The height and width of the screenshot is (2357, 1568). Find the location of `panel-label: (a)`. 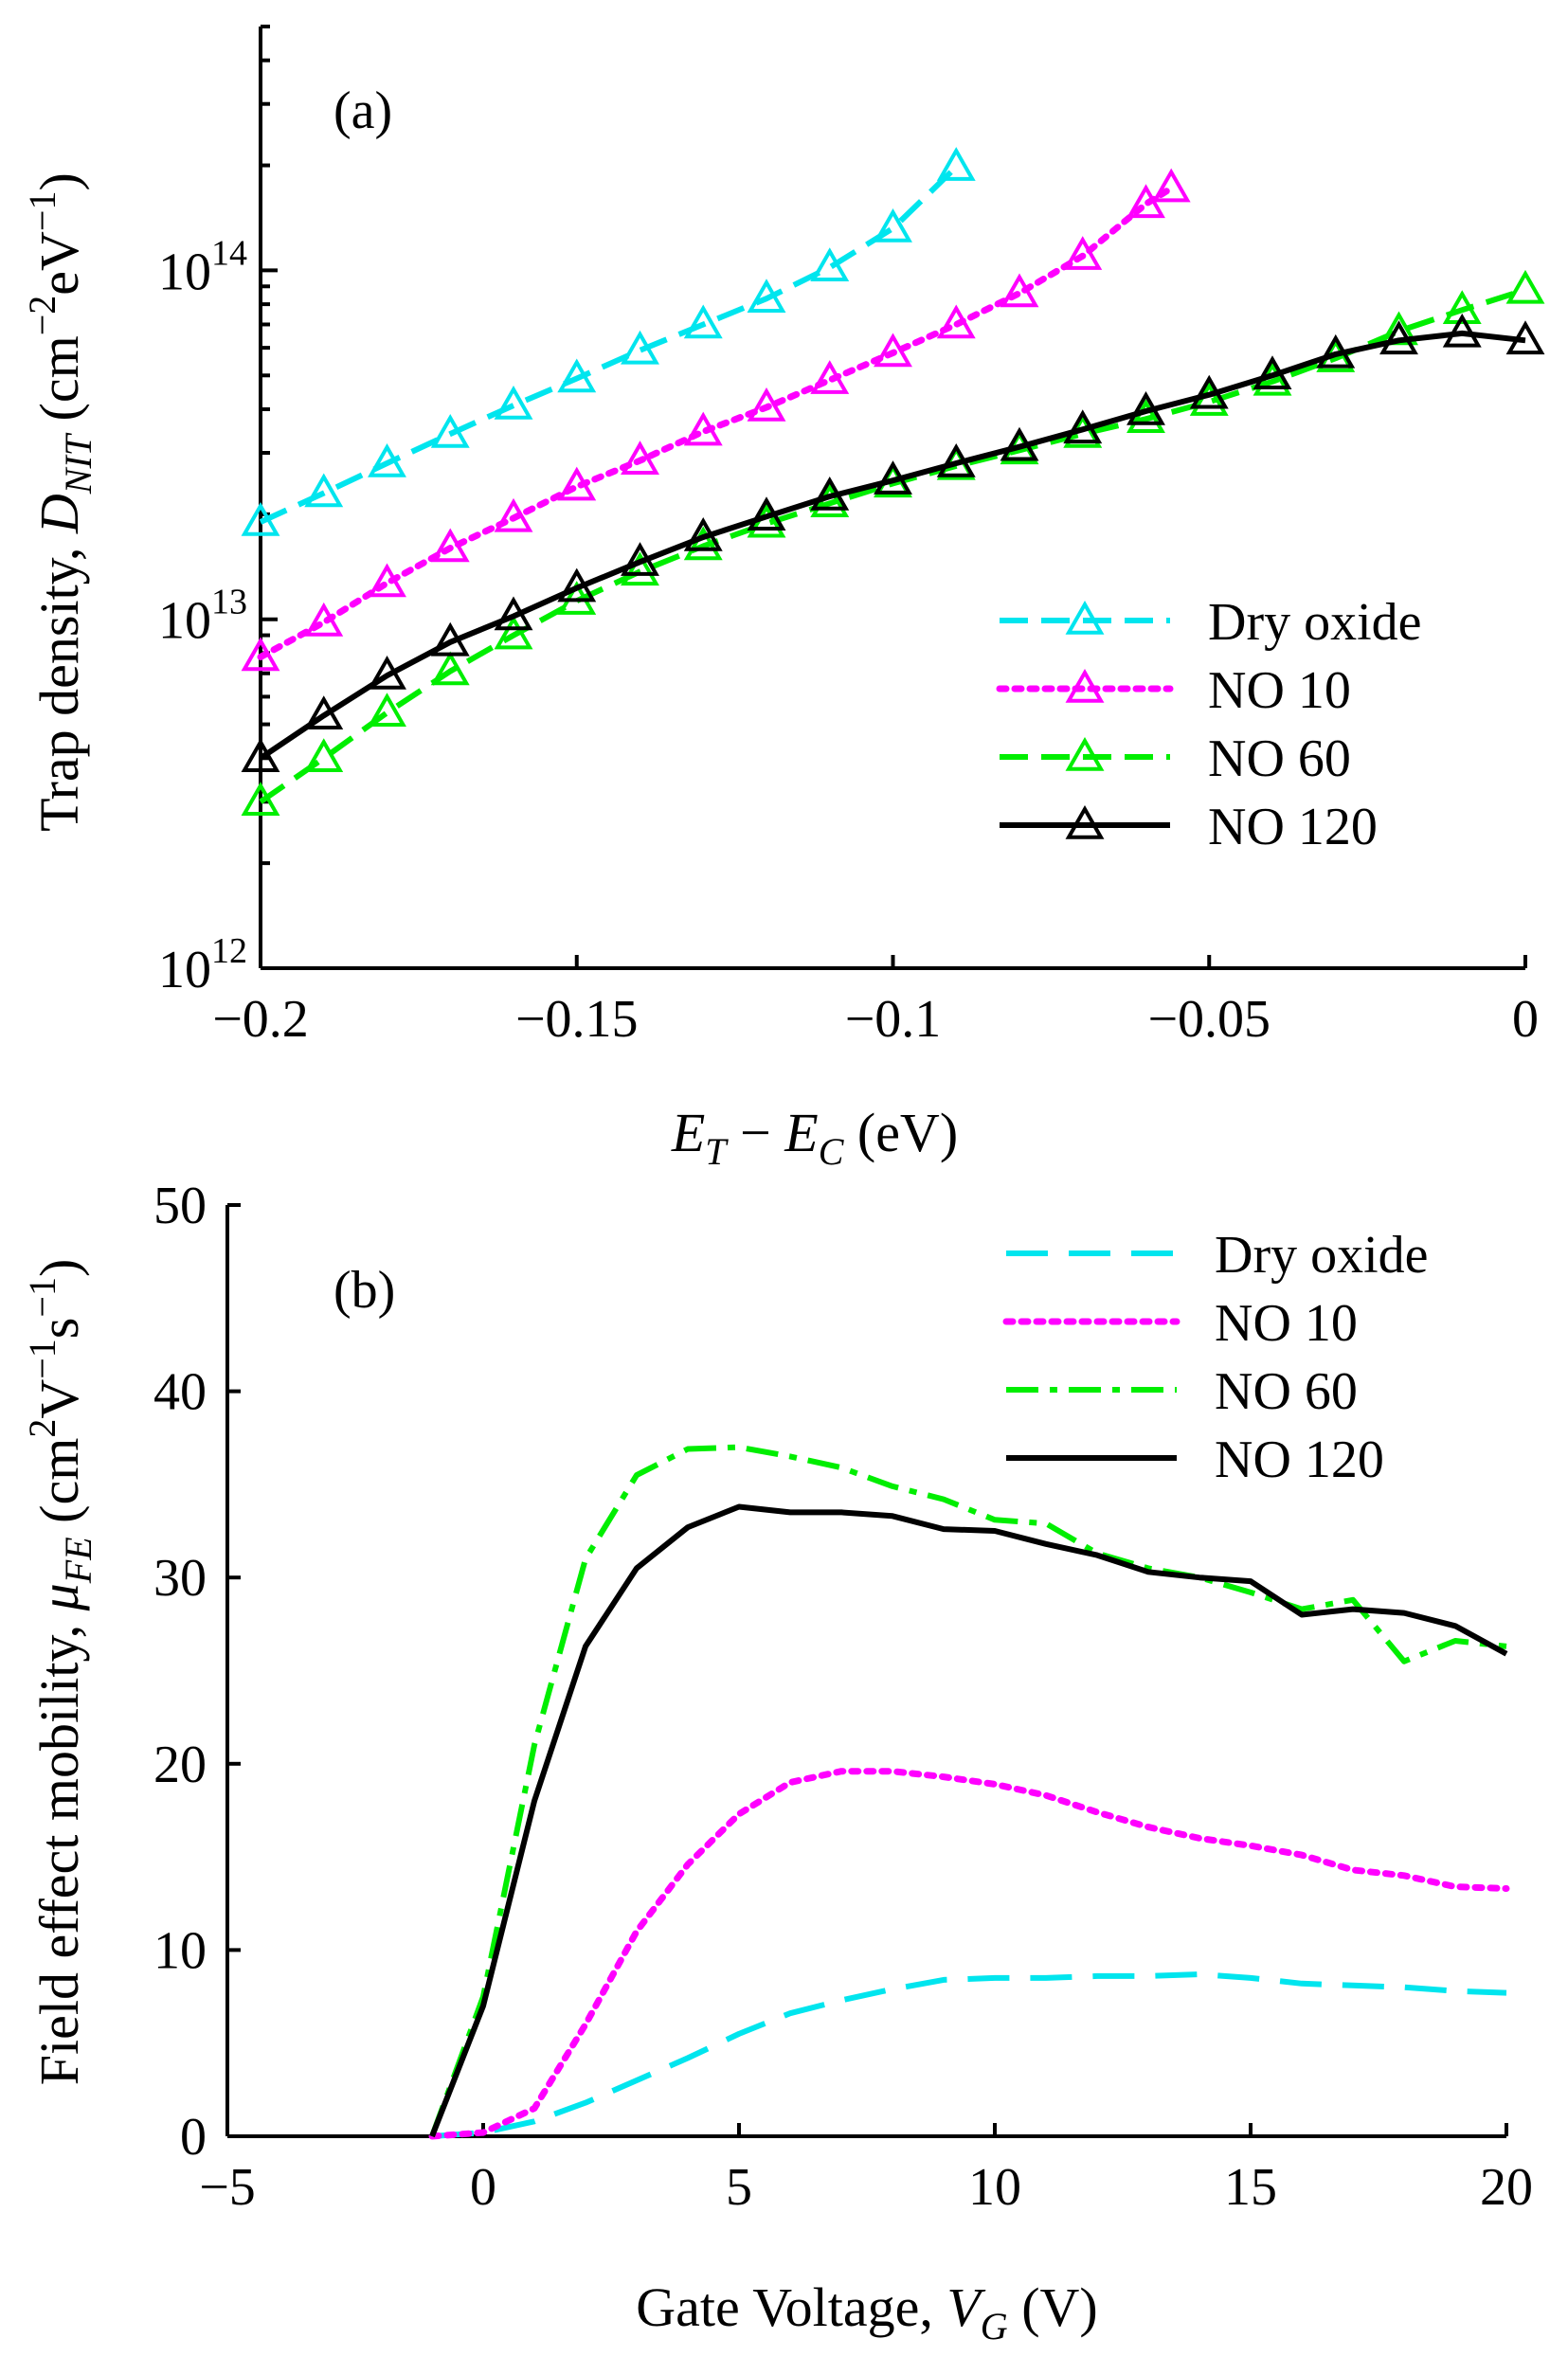

panel-label: (a) is located at coordinates (363, 110).